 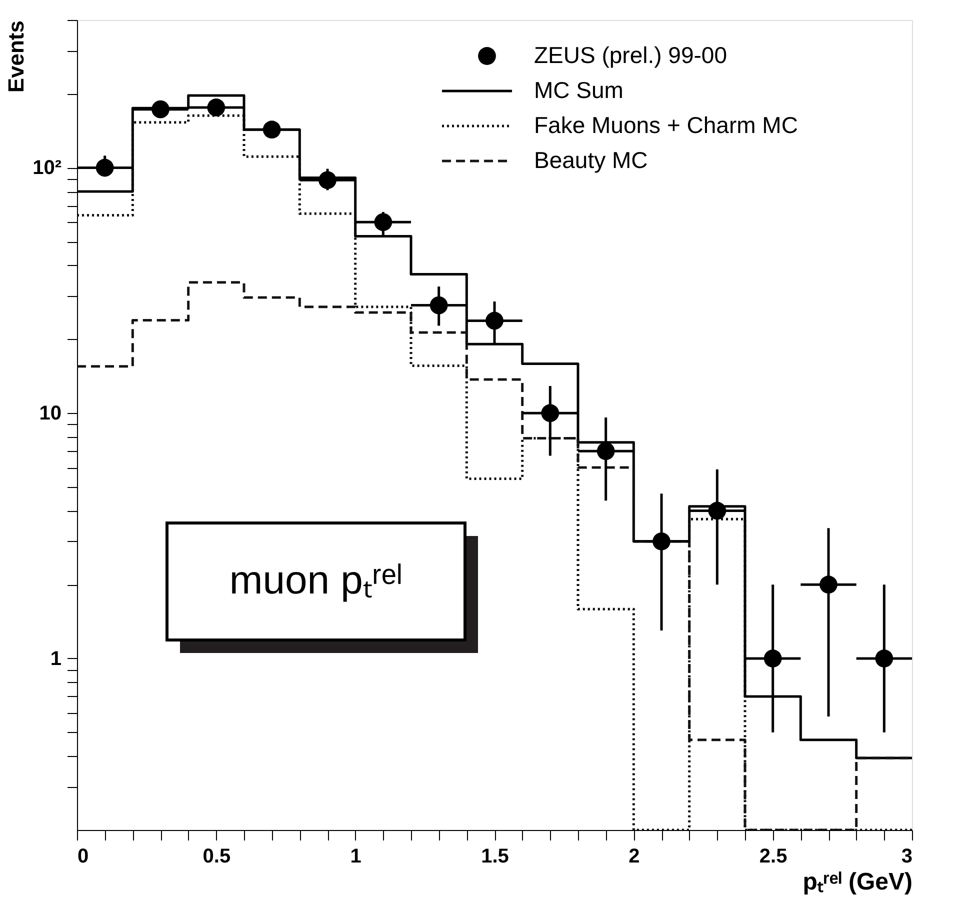 I want to click on x-tick-label: 1, so click(x=356, y=857).